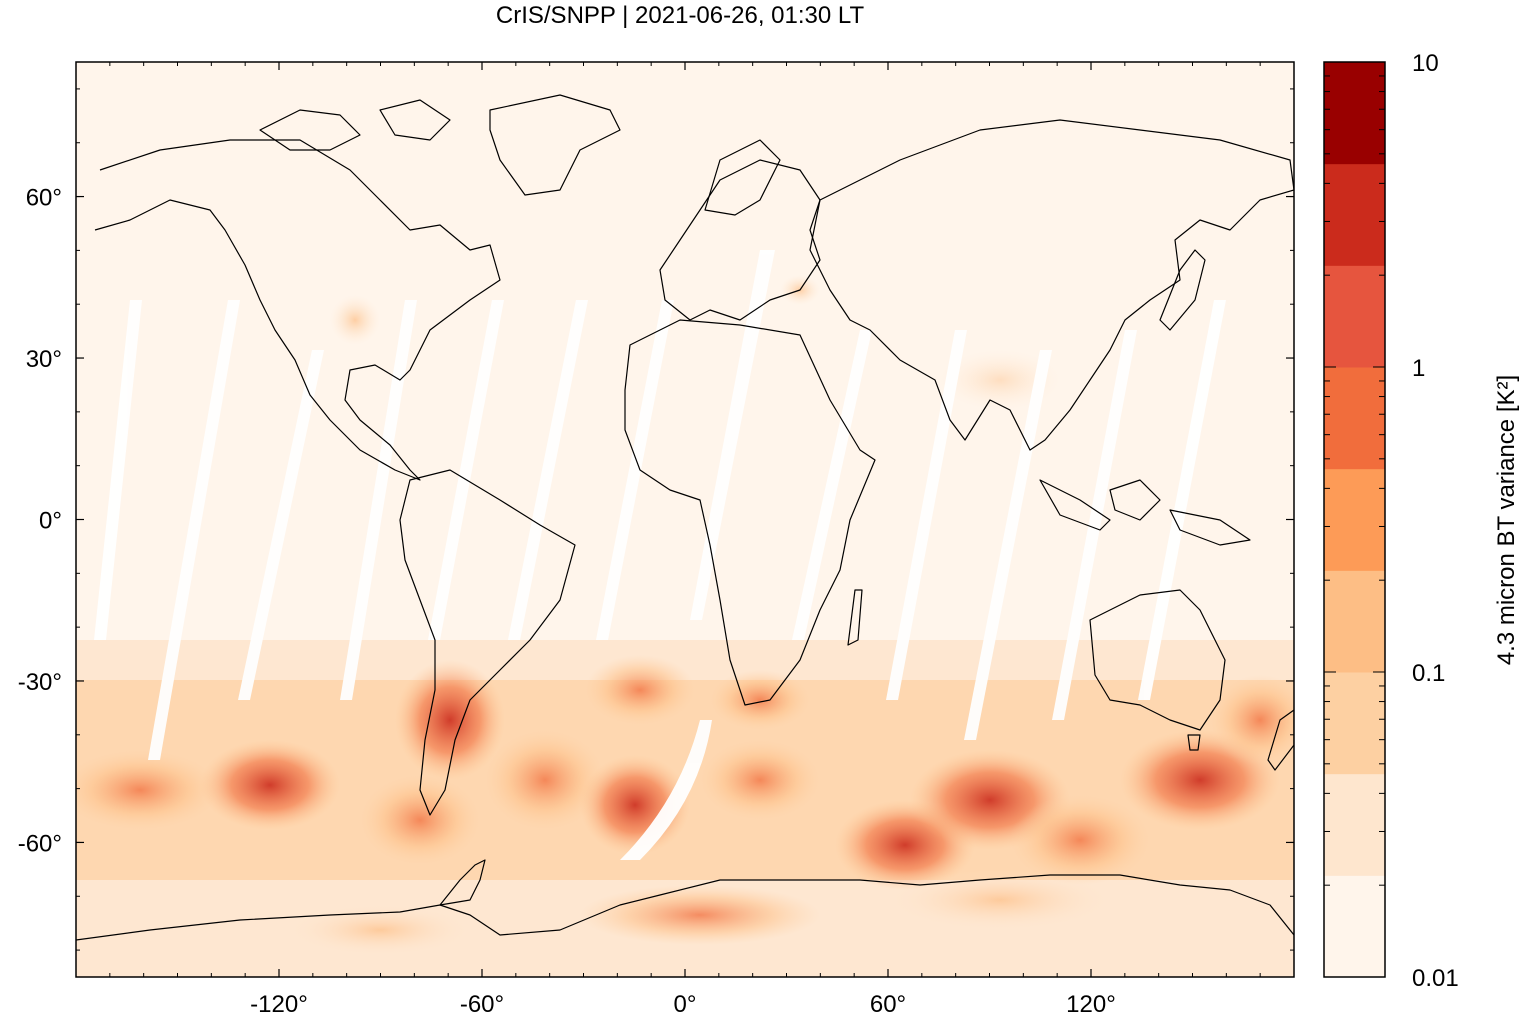  Describe the element at coordinates (279, 1004) in the screenshot. I see `x-tick-label: -120°` at that location.